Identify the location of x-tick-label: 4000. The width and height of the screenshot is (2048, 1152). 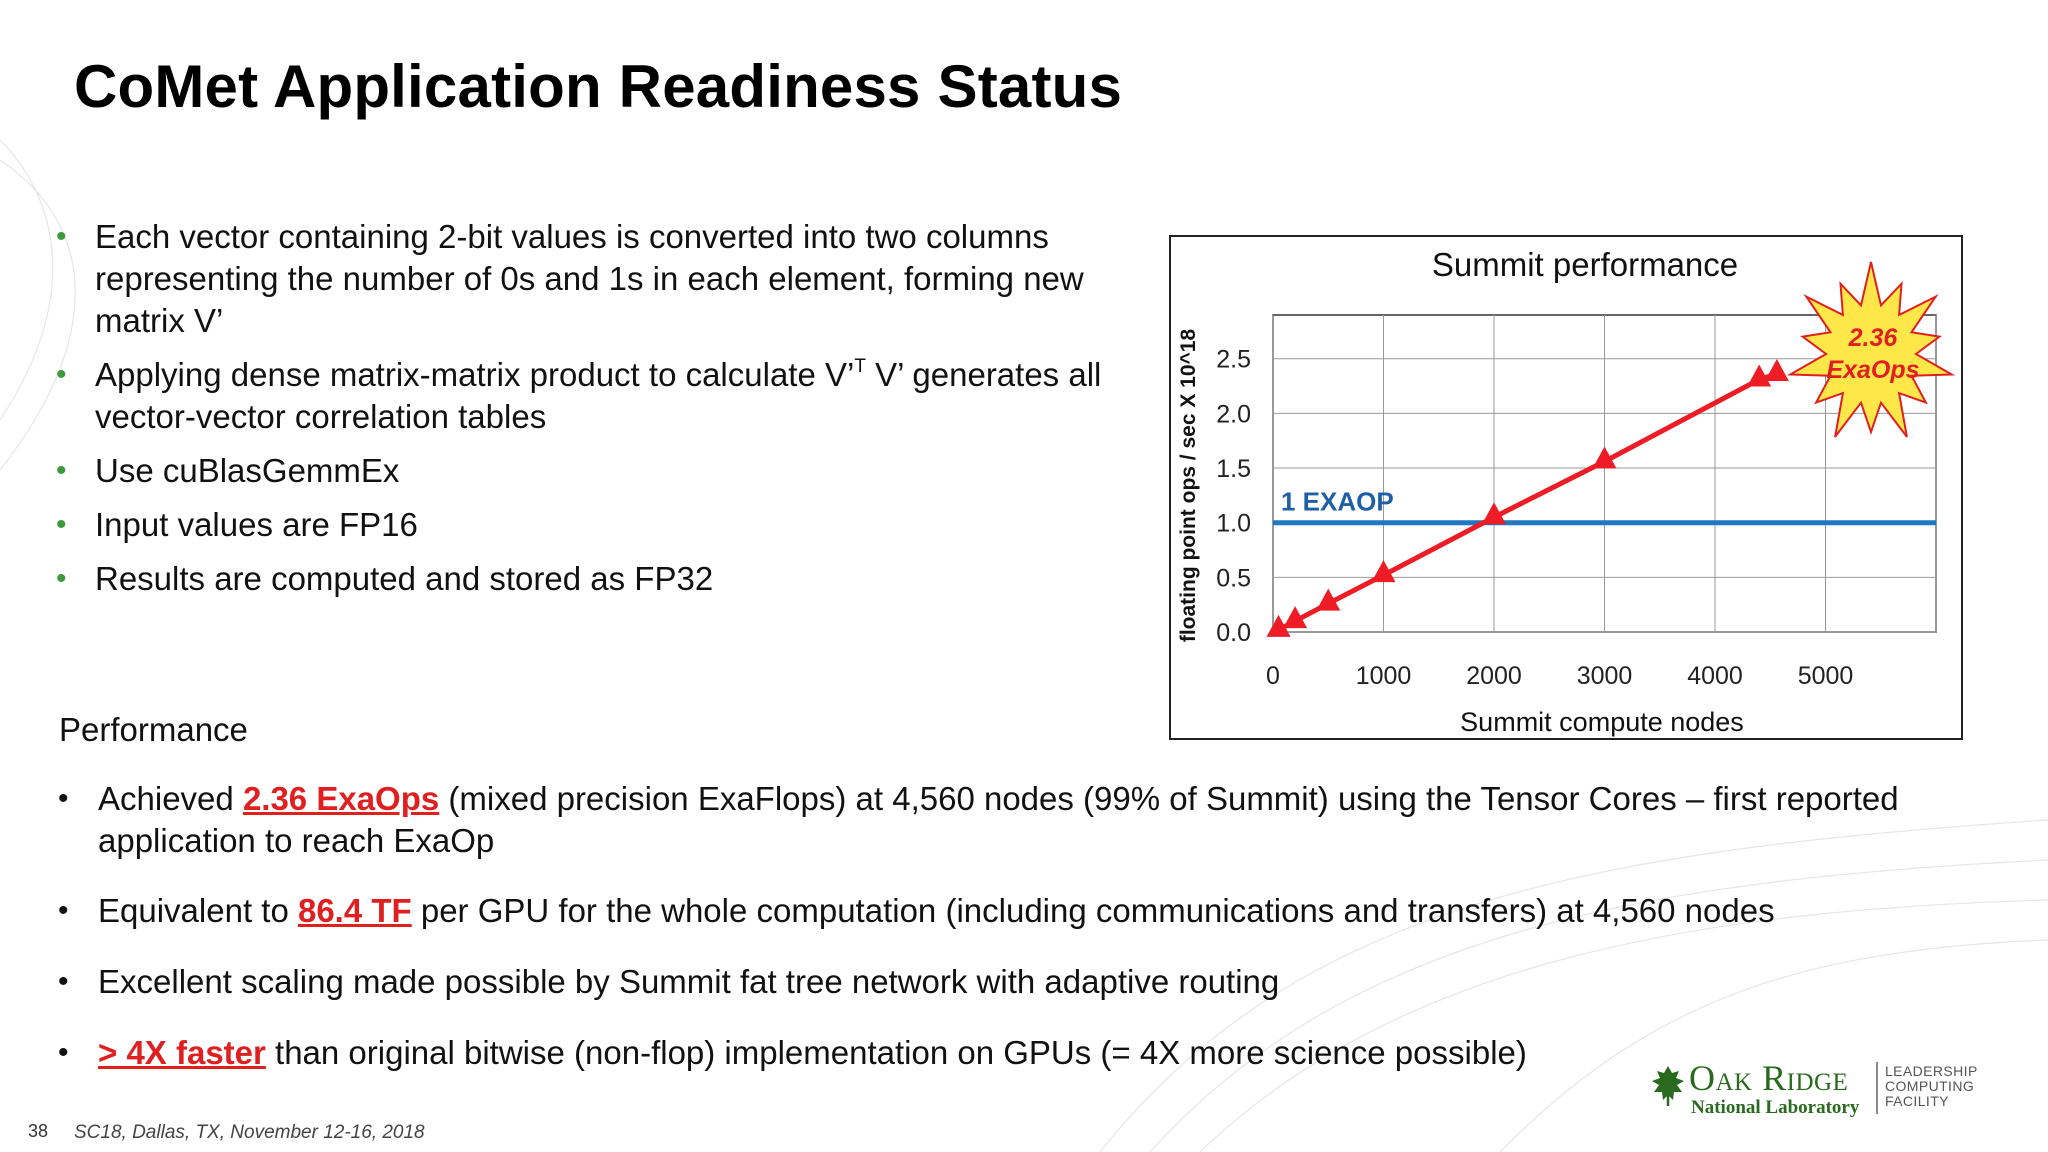
(1715, 676).